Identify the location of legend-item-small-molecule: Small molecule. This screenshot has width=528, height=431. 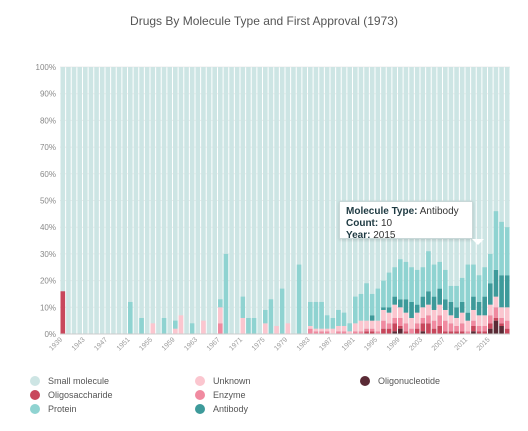
(69, 381).